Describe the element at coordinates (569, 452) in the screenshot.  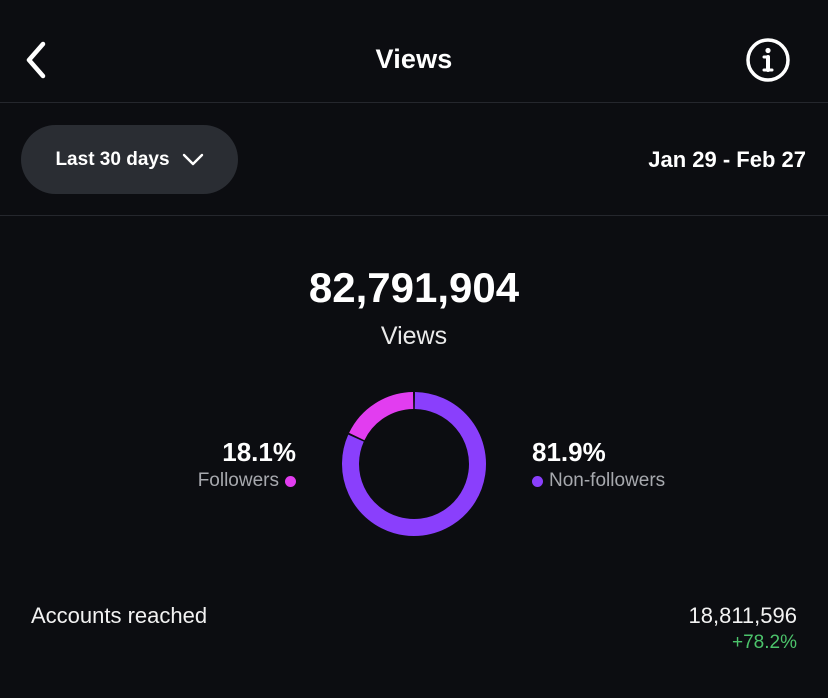
I see `non-followers-percent: 81.9%` at that location.